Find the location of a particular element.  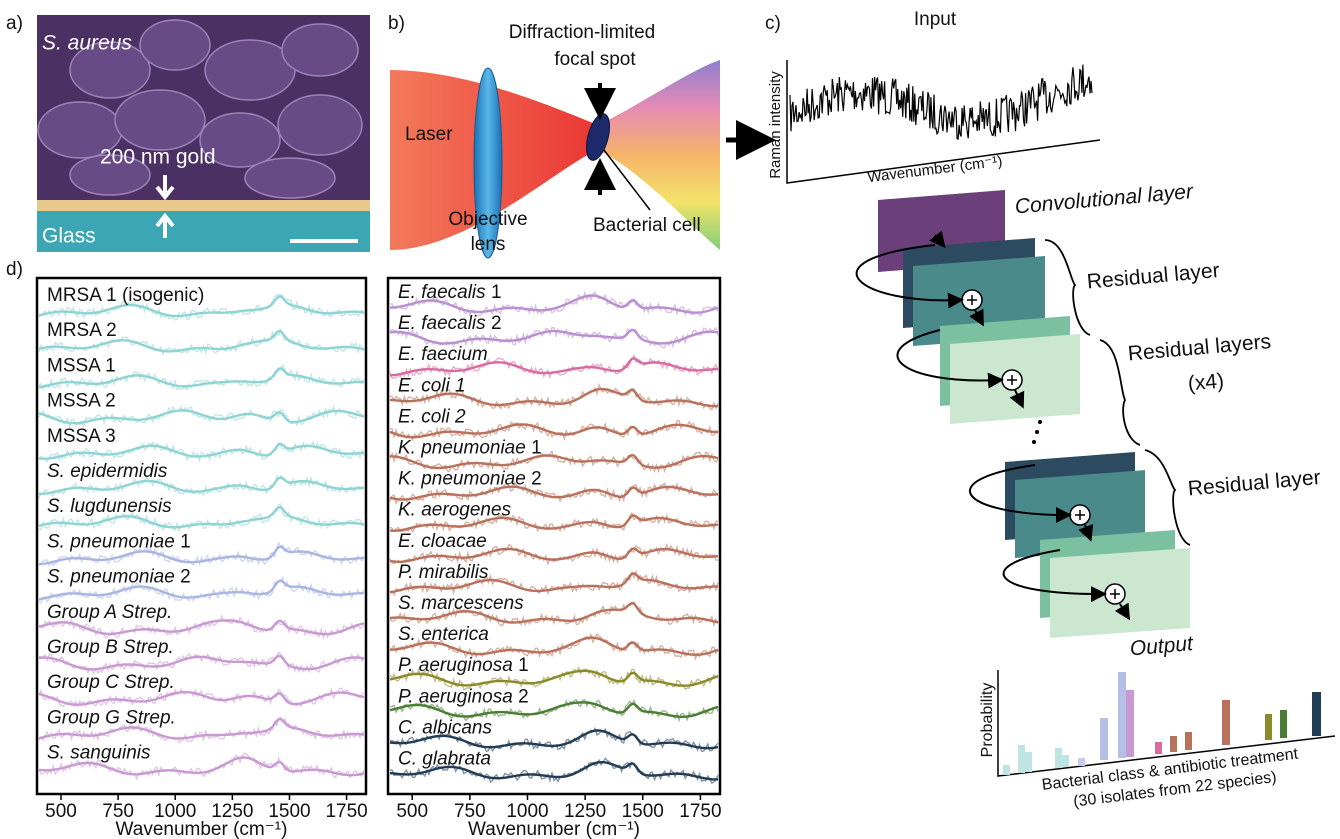

layer-label: Residual layers is located at coordinates (1199, 347).